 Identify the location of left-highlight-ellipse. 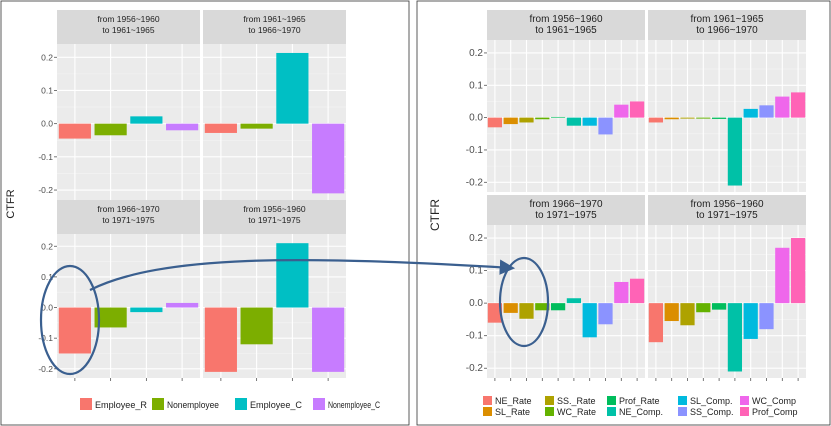
(70, 320).